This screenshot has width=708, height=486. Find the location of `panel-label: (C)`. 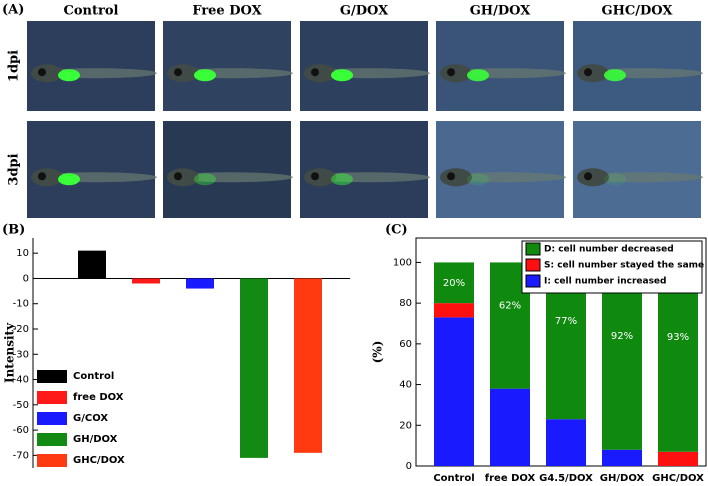

panel-label: (C) is located at coordinates (396, 230).